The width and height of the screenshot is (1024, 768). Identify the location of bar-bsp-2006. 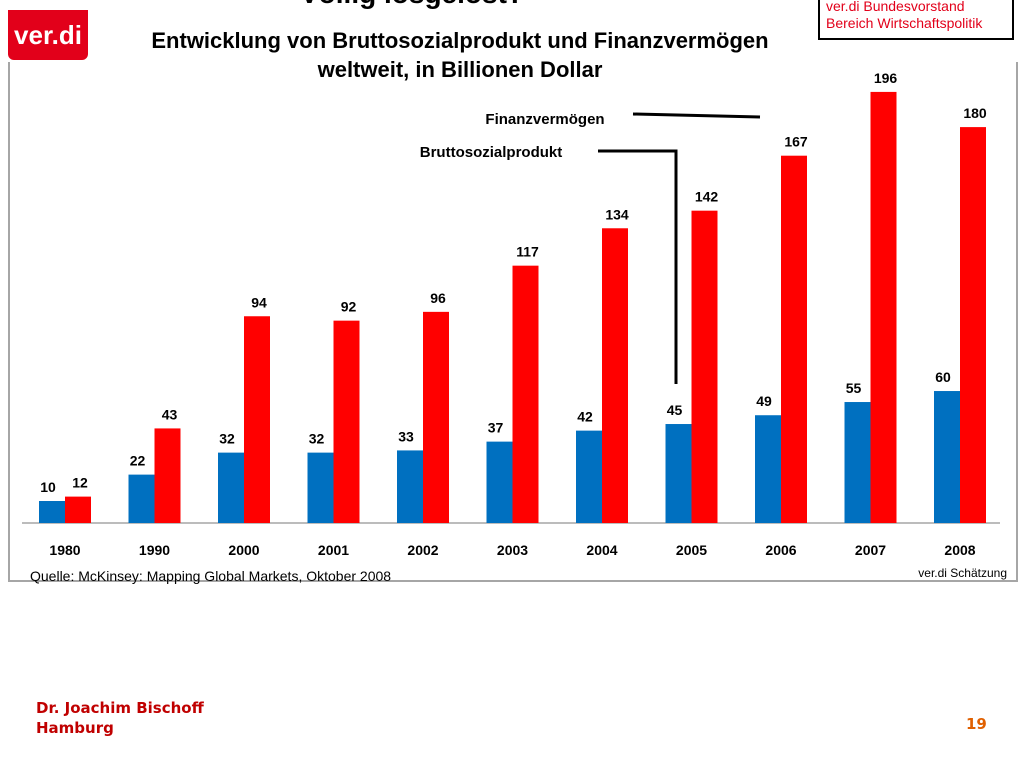
(768, 469).